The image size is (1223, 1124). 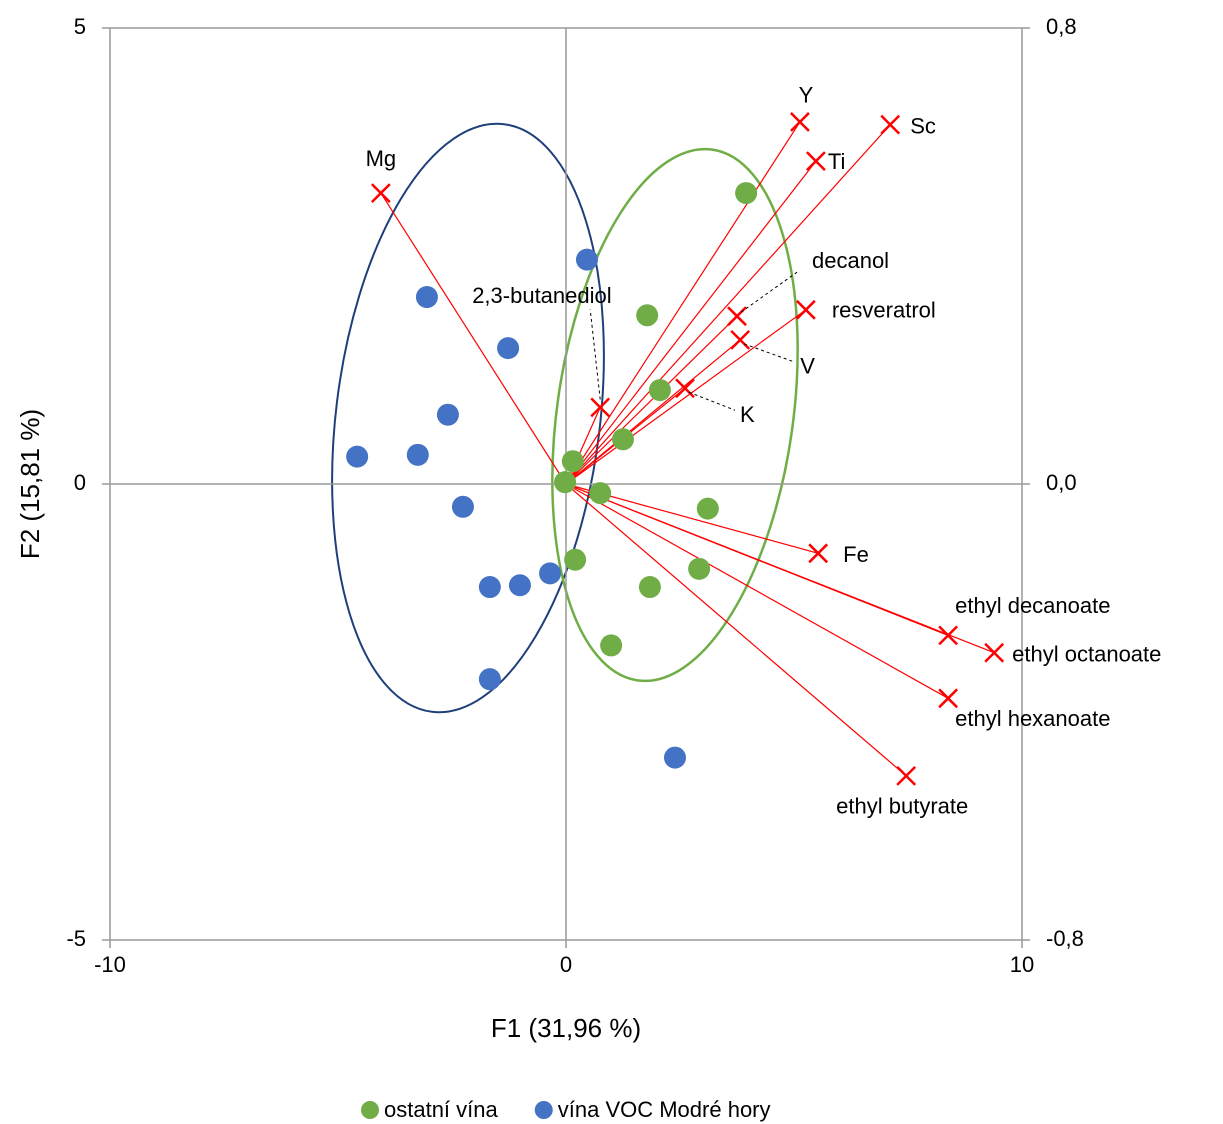 I want to click on legend-label: vína VOC Modré hory, so click(x=664, y=1109).